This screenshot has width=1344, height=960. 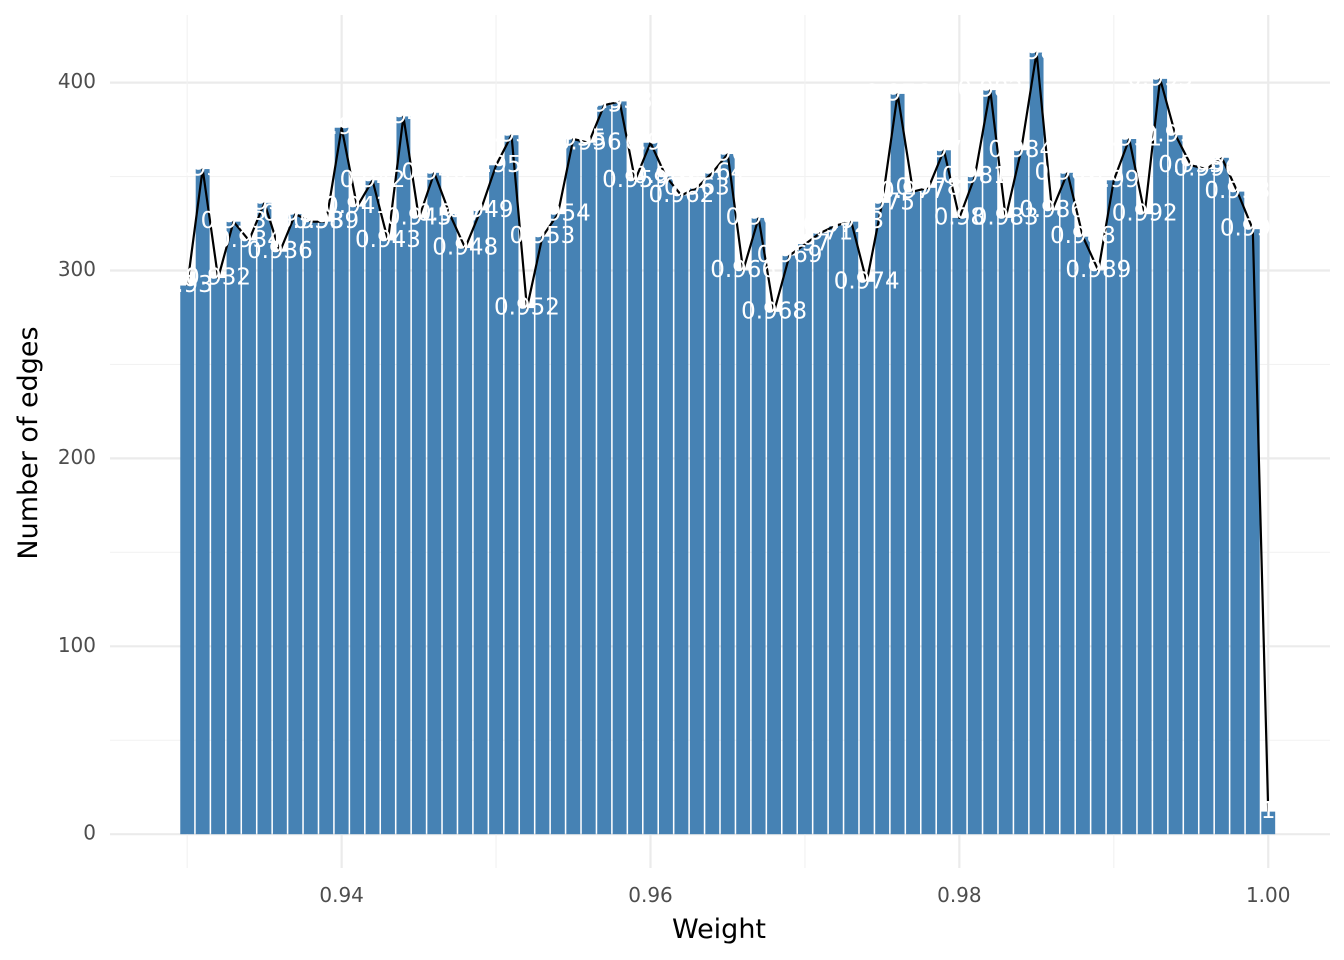 I want to click on x-tick-label: 0.96, so click(x=650, y=895).